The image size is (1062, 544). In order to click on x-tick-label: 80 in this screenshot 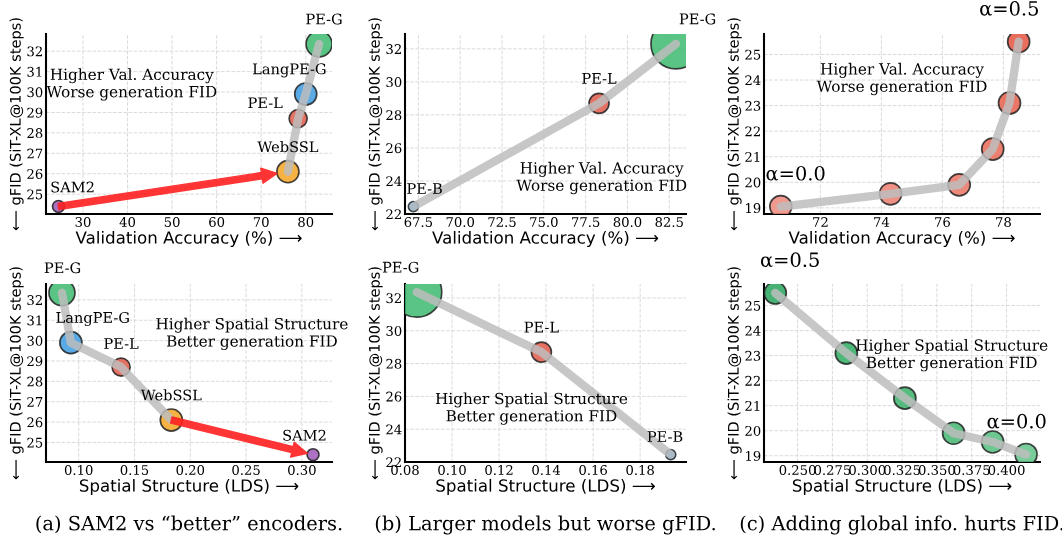, I will do `click(306, 222)`.